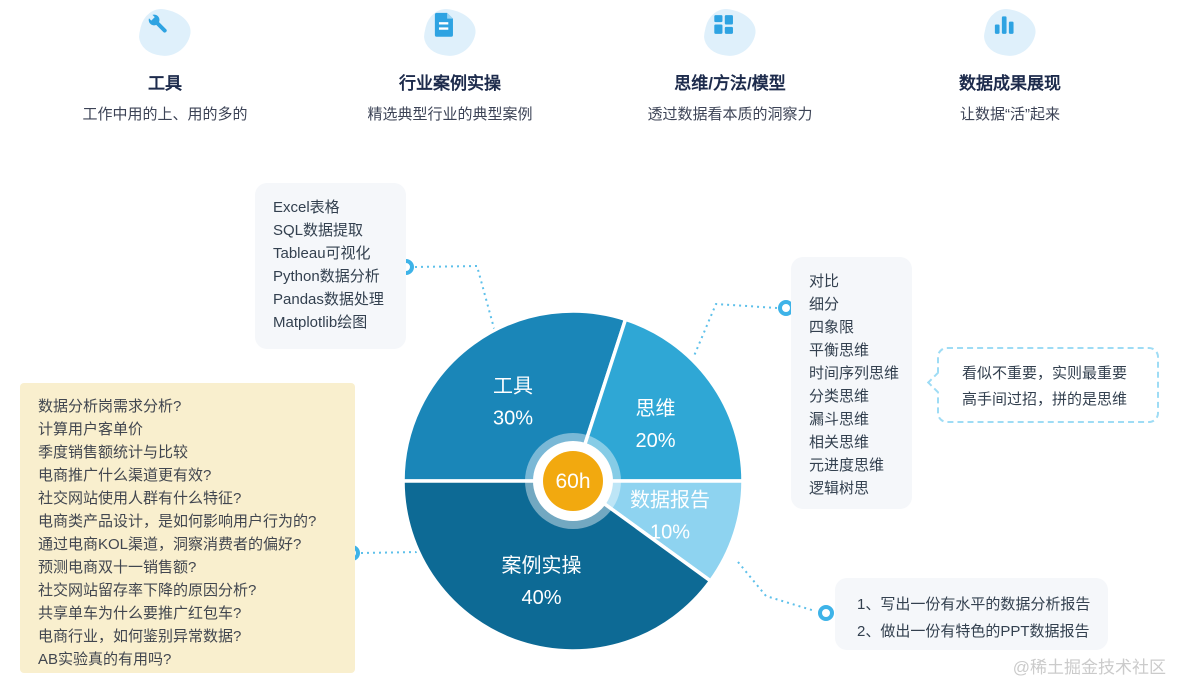 This screenshot has width=1178, height=697. Describe the element at coordinates (847, 465) in the screenshot. I see `thinking-item: 元进度思维` at that location.